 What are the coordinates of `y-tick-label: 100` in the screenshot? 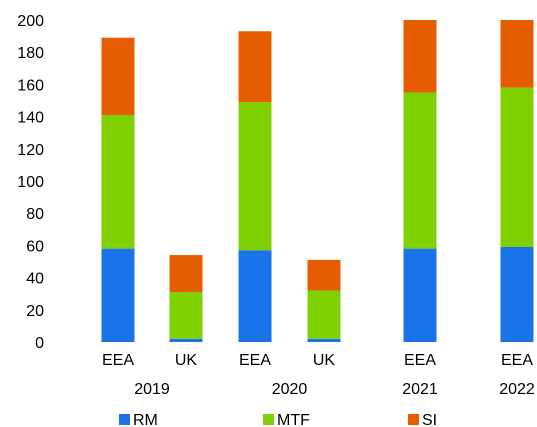 It's located at (30, 182).